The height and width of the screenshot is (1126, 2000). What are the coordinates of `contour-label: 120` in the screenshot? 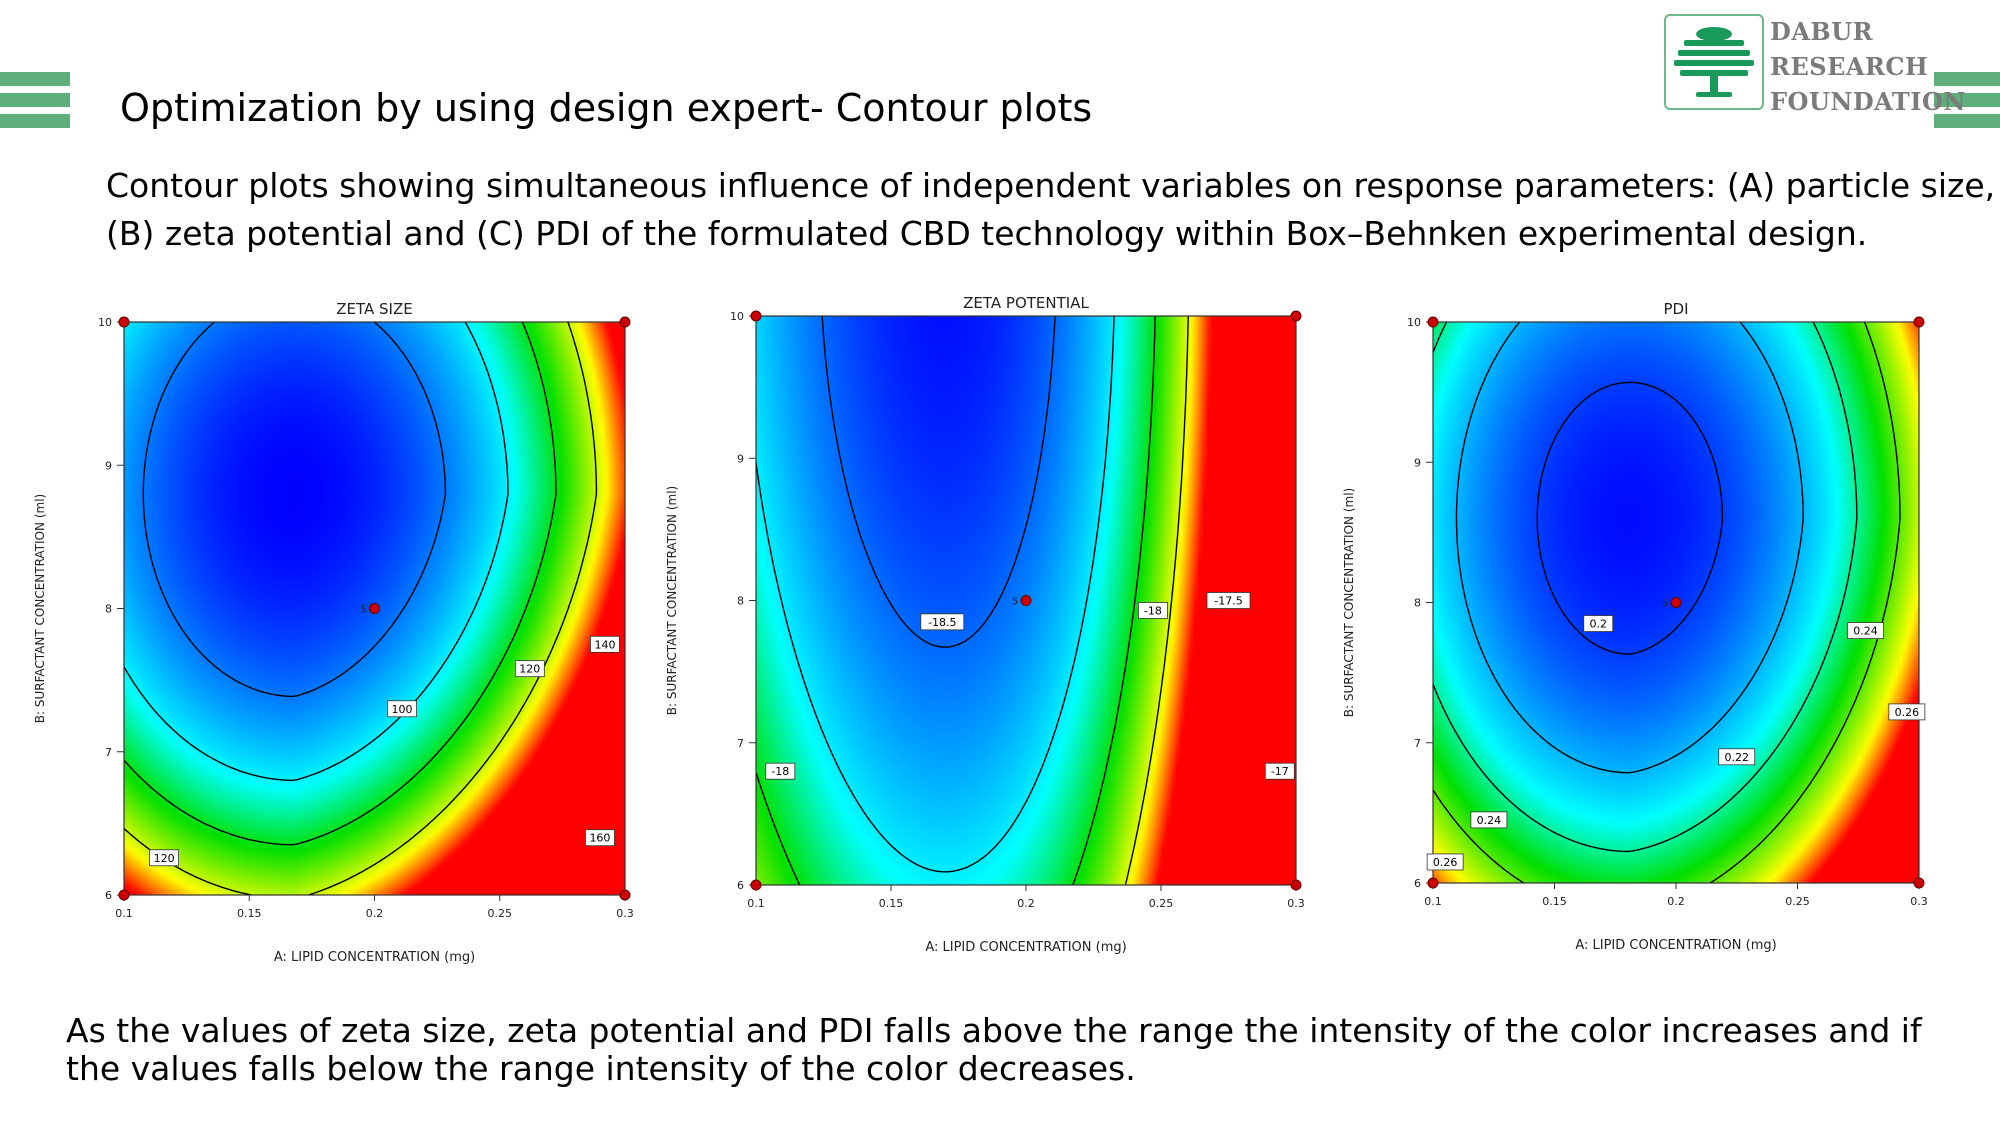 It's located at (164, 858).